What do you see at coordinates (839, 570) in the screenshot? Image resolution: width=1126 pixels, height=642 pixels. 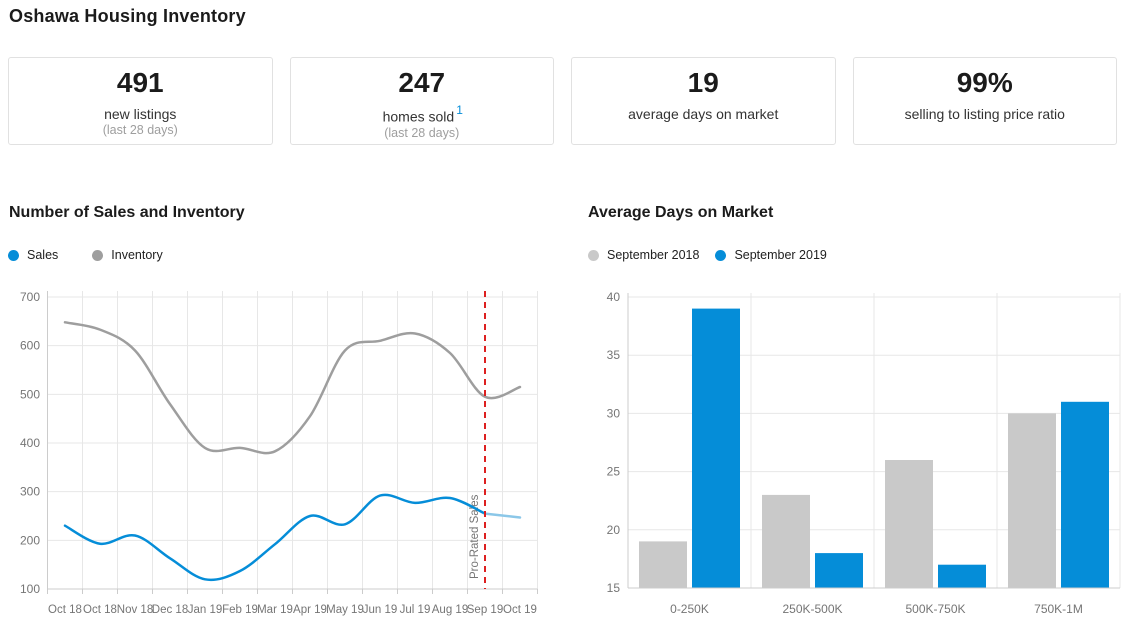 I see `bar-september-2019-250k-500k` at bounding box center [839, 570].